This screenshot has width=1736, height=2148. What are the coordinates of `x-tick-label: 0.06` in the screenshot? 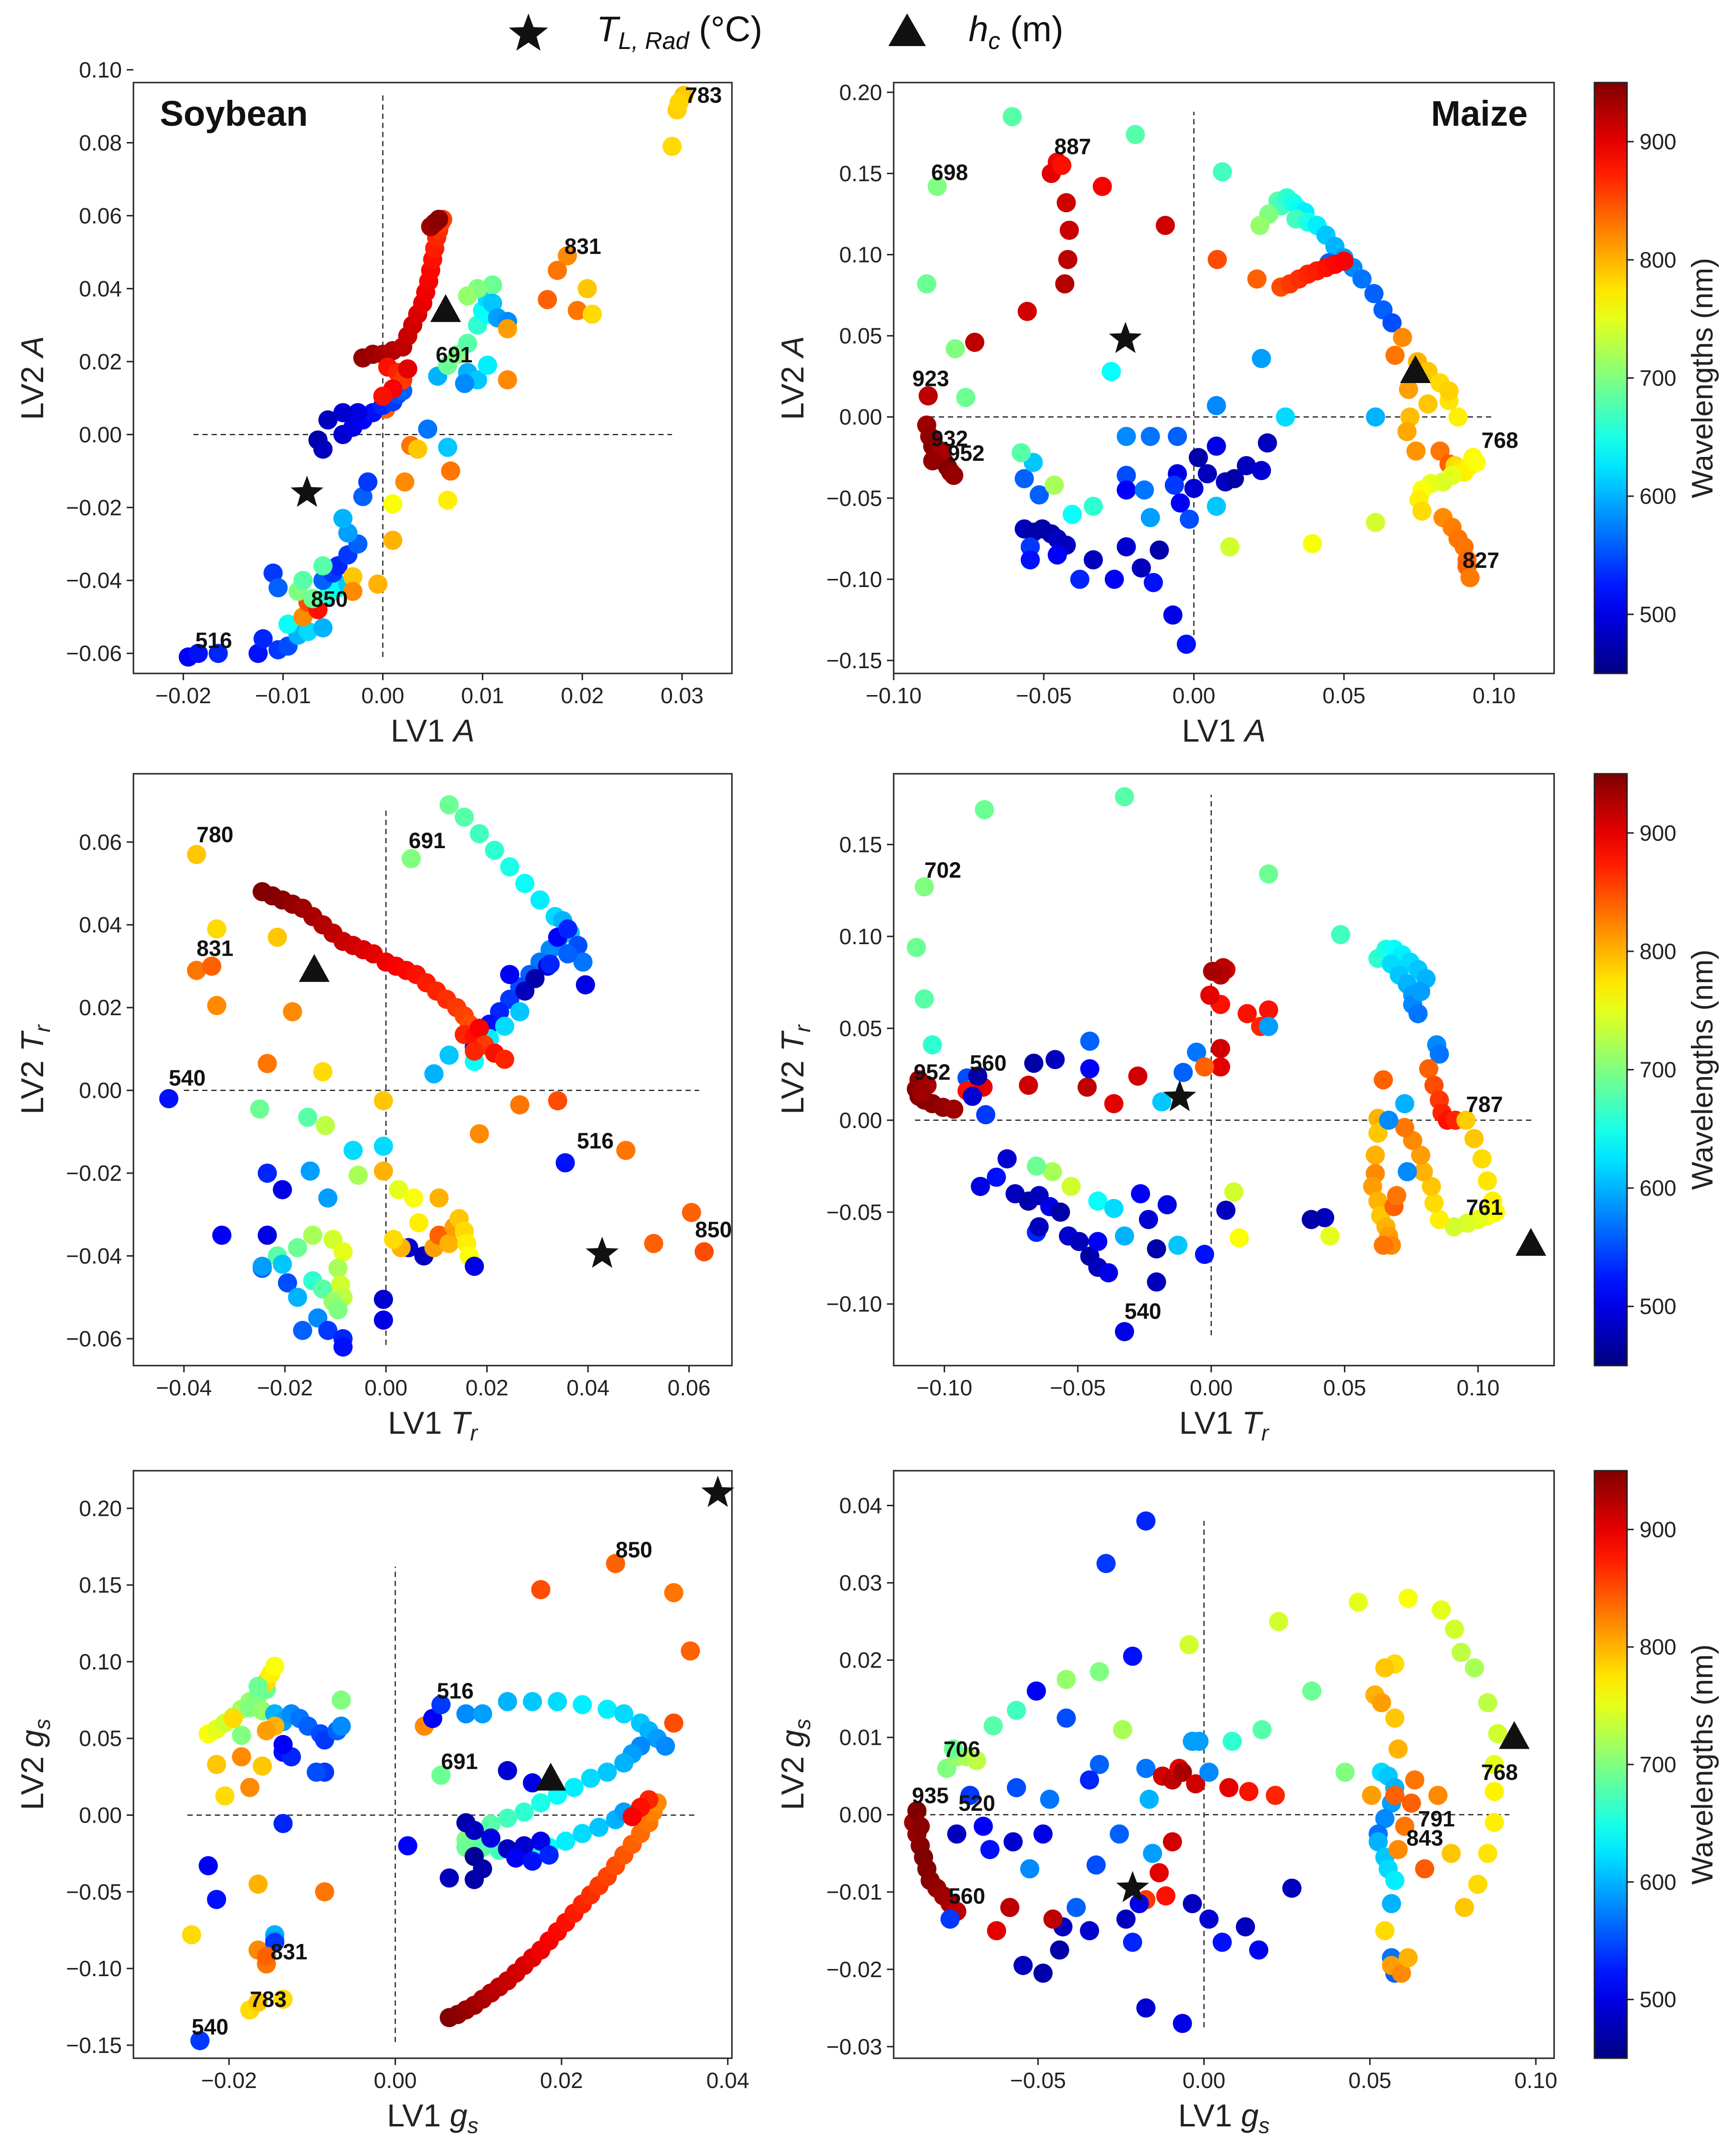 It's located at (689, 1387).